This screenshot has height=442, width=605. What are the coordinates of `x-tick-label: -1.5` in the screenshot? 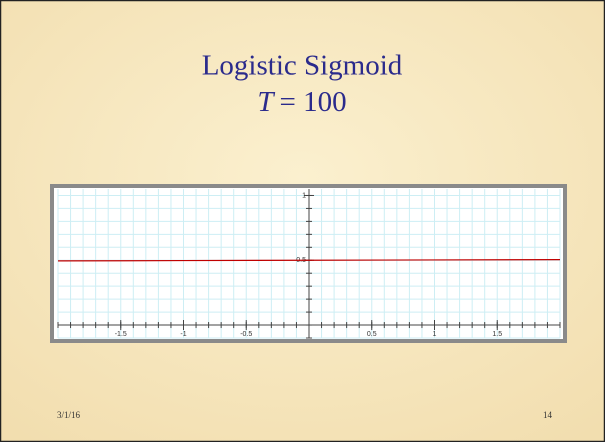 It's located at (121, 334).